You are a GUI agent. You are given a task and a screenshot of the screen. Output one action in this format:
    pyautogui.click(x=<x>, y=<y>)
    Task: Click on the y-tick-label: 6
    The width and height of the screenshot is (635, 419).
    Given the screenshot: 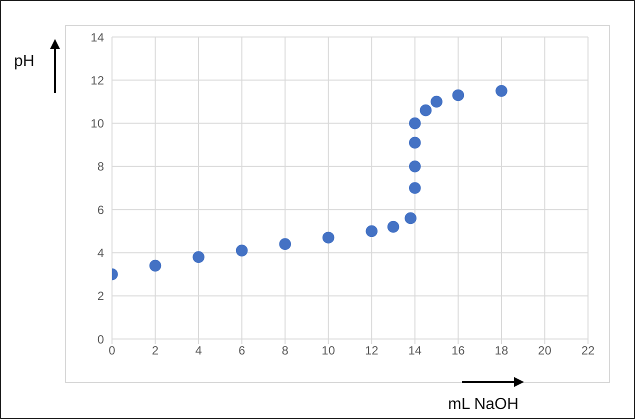 What is the action you would take?
    pyautogui.click(x=100, y=209)
    